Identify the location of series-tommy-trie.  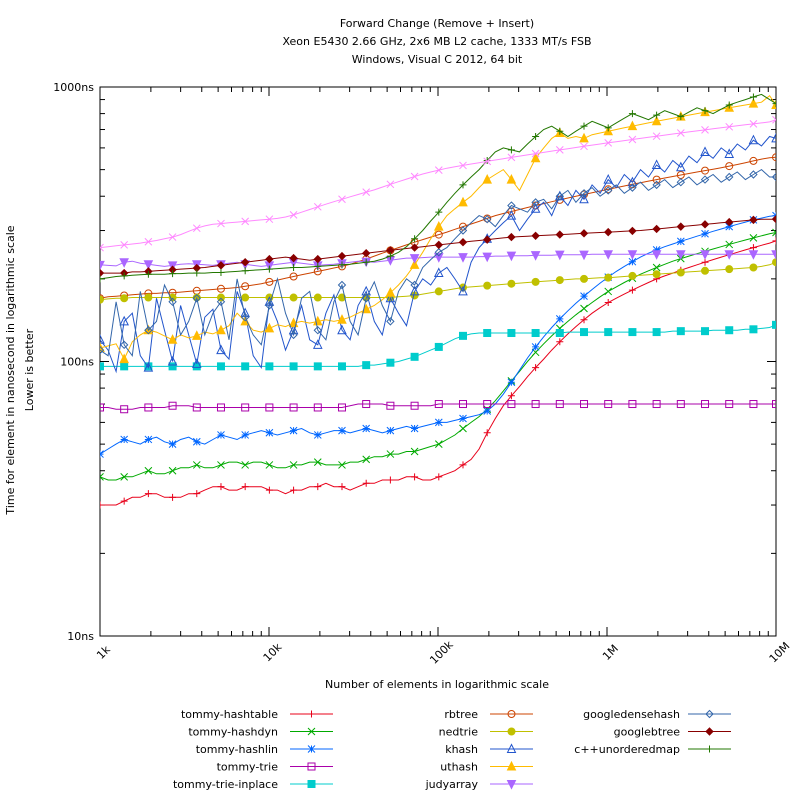
(438, 407).